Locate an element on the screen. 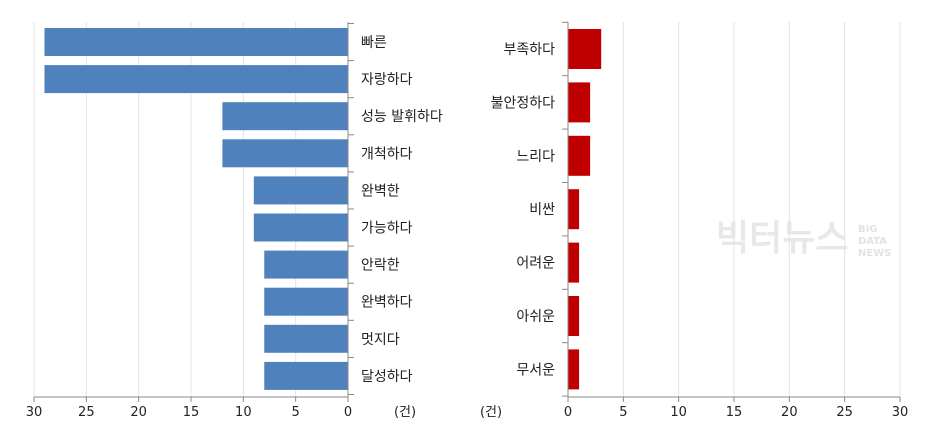 This screenshot has height=434, width=935. category-label: 멋지다 is located at coordinates (380, 340).